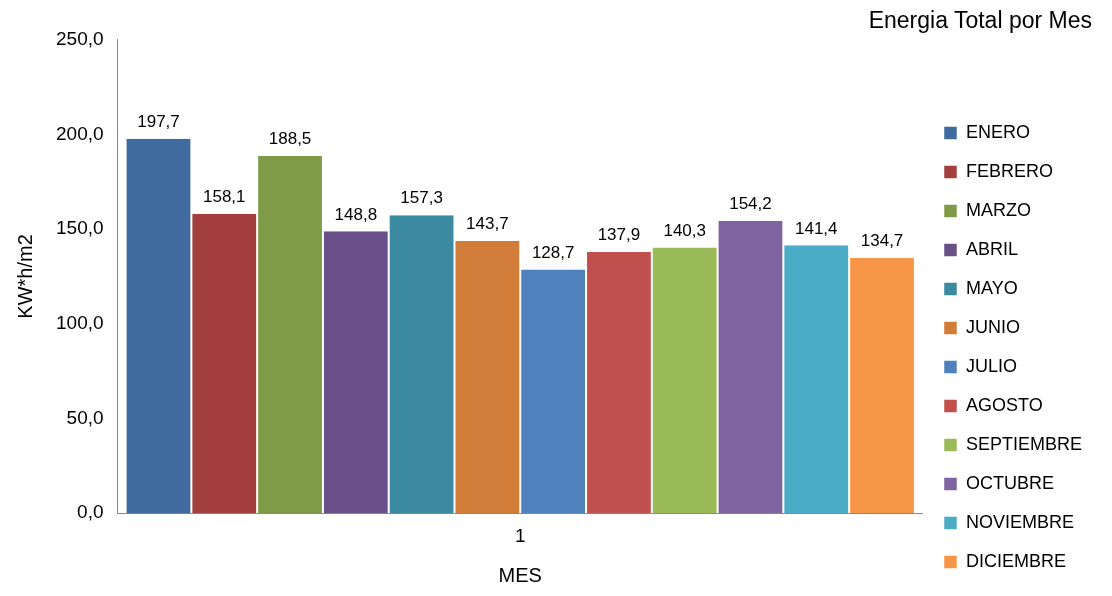 This screenshot has height=596, width=1112. What do you see at coordinates (1024, 443) in the screenshot?
I see `legend-label: SEPTIEMBRE` at bounding box center [1024, 443].